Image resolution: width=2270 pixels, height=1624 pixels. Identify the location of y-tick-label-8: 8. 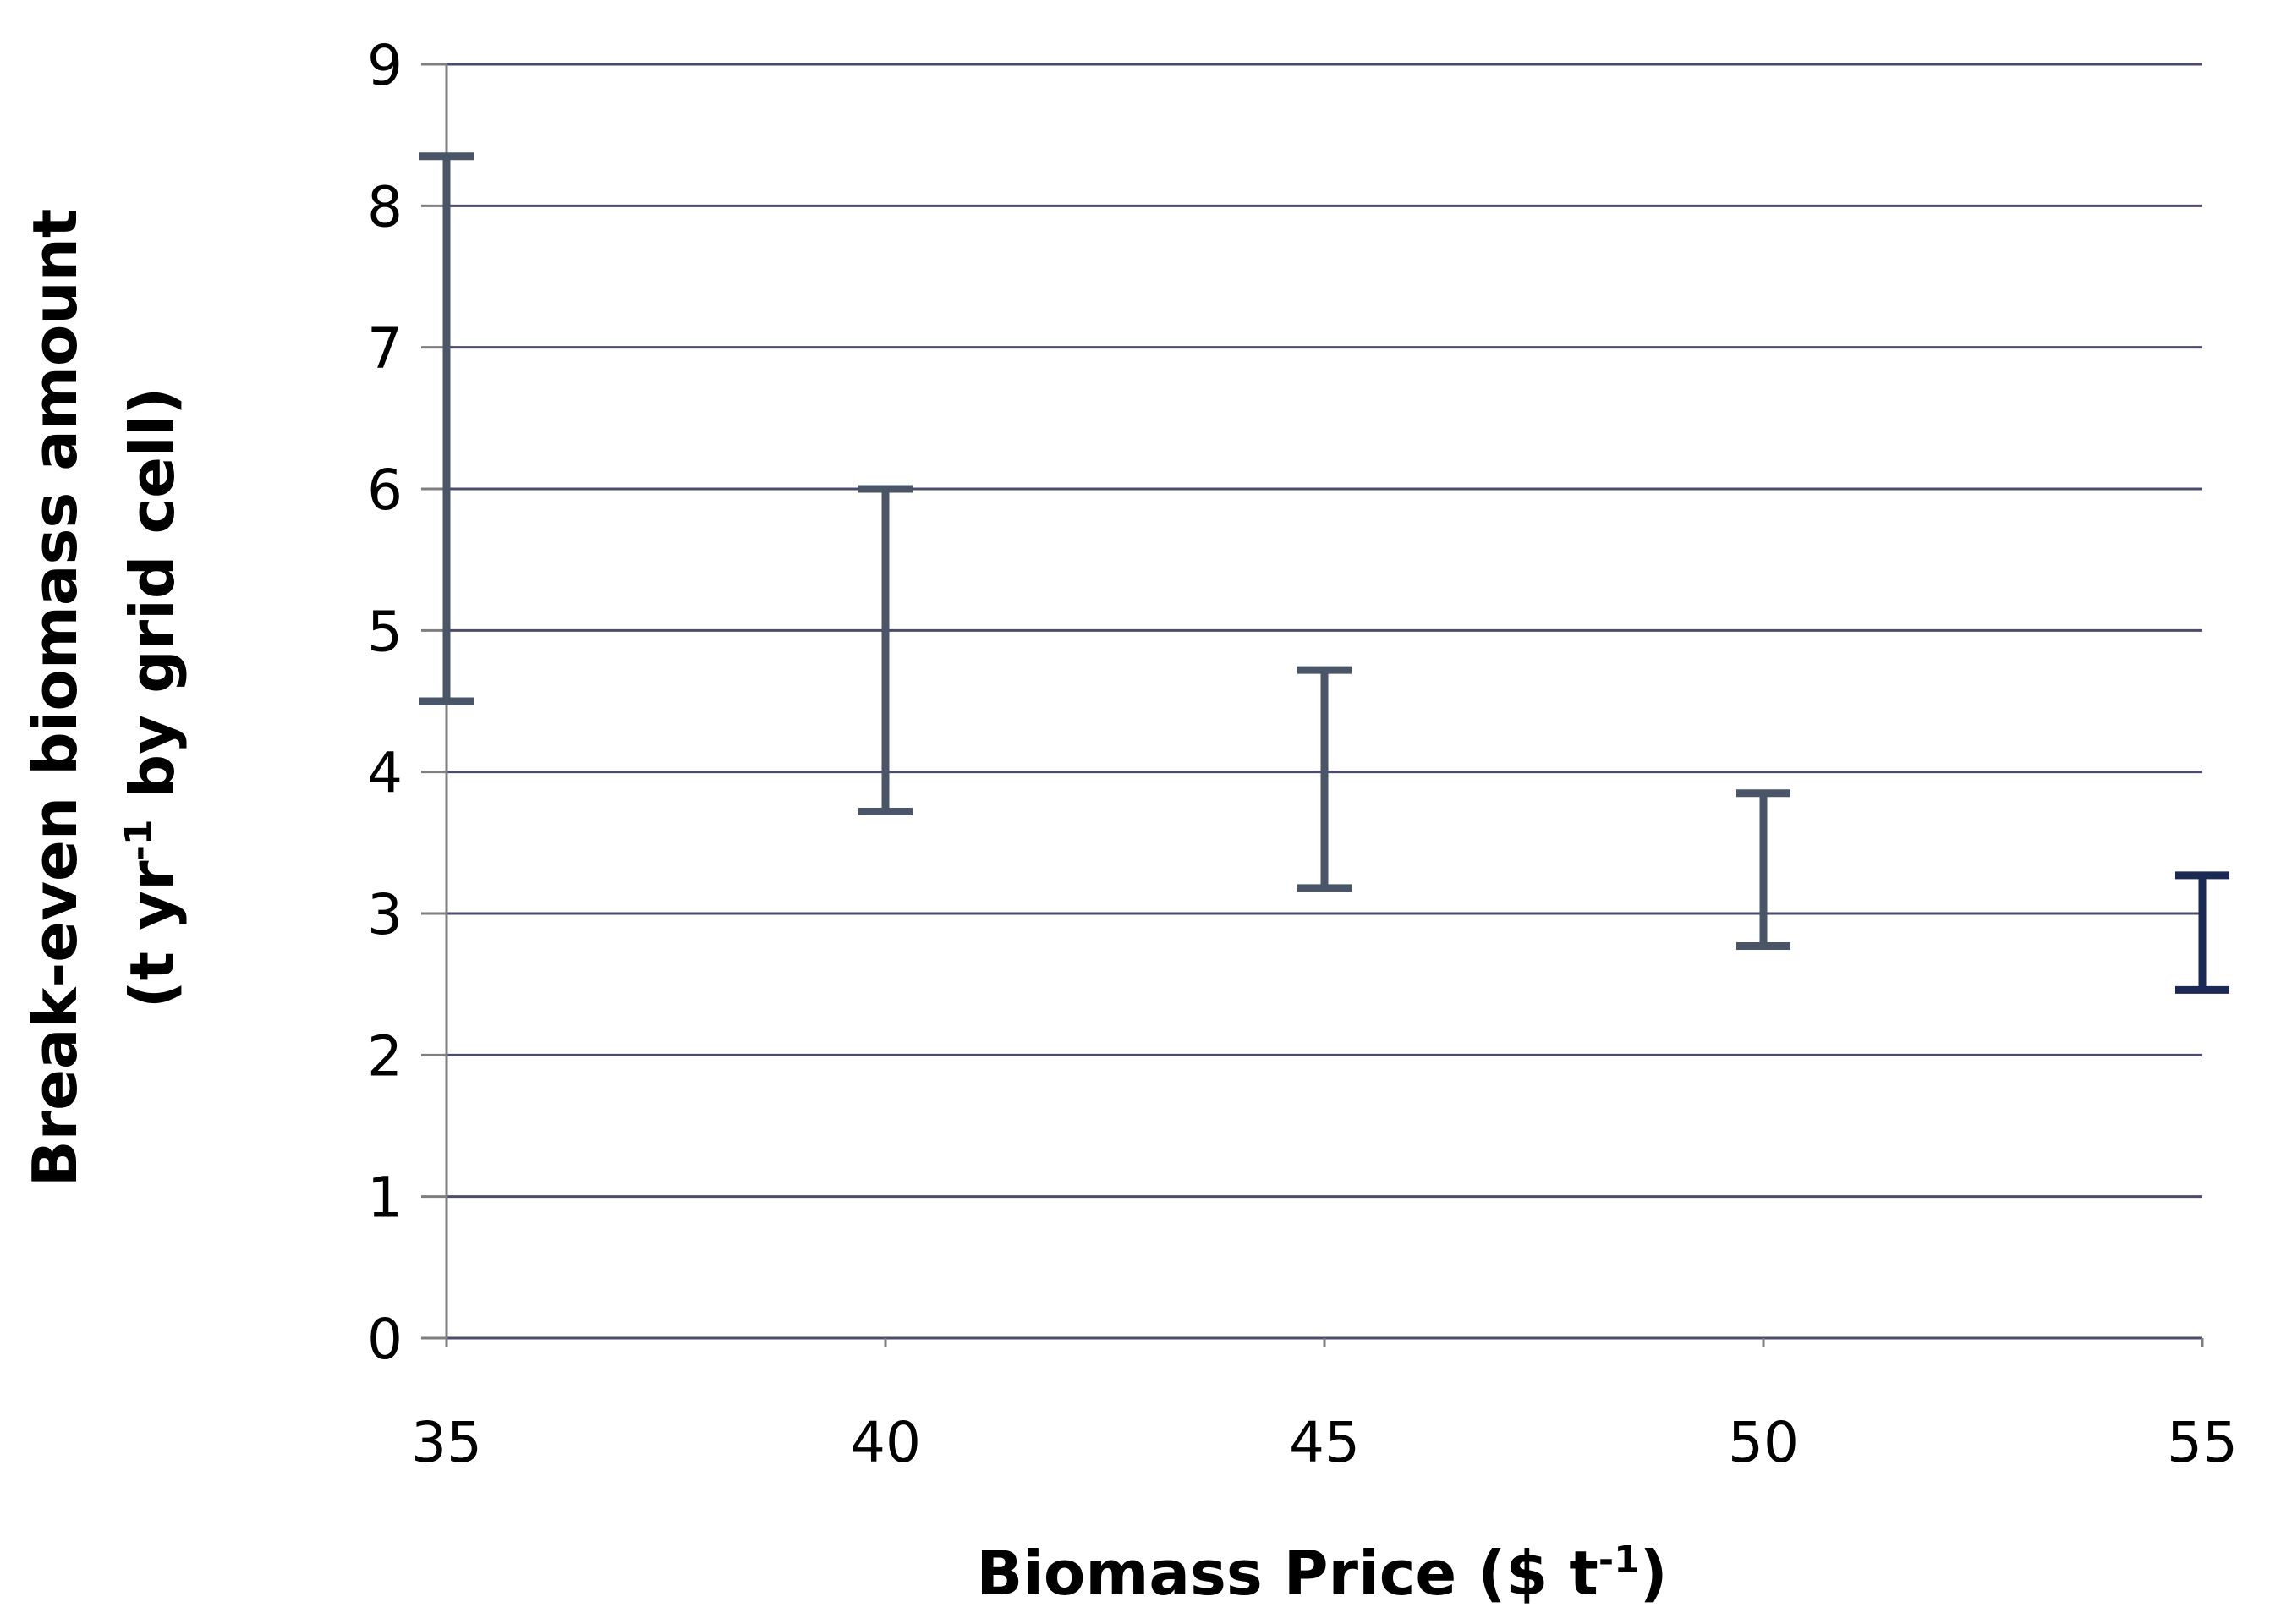
(385, 207).